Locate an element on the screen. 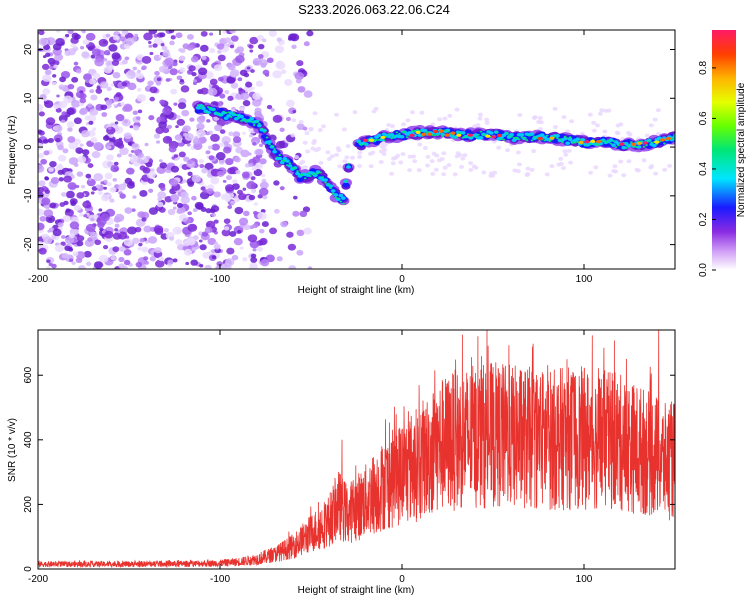 Image resolution: width=750 pixels, height=605 pixels. spectrogram-xtick-label: -100 is located at coordinates (220, 279).